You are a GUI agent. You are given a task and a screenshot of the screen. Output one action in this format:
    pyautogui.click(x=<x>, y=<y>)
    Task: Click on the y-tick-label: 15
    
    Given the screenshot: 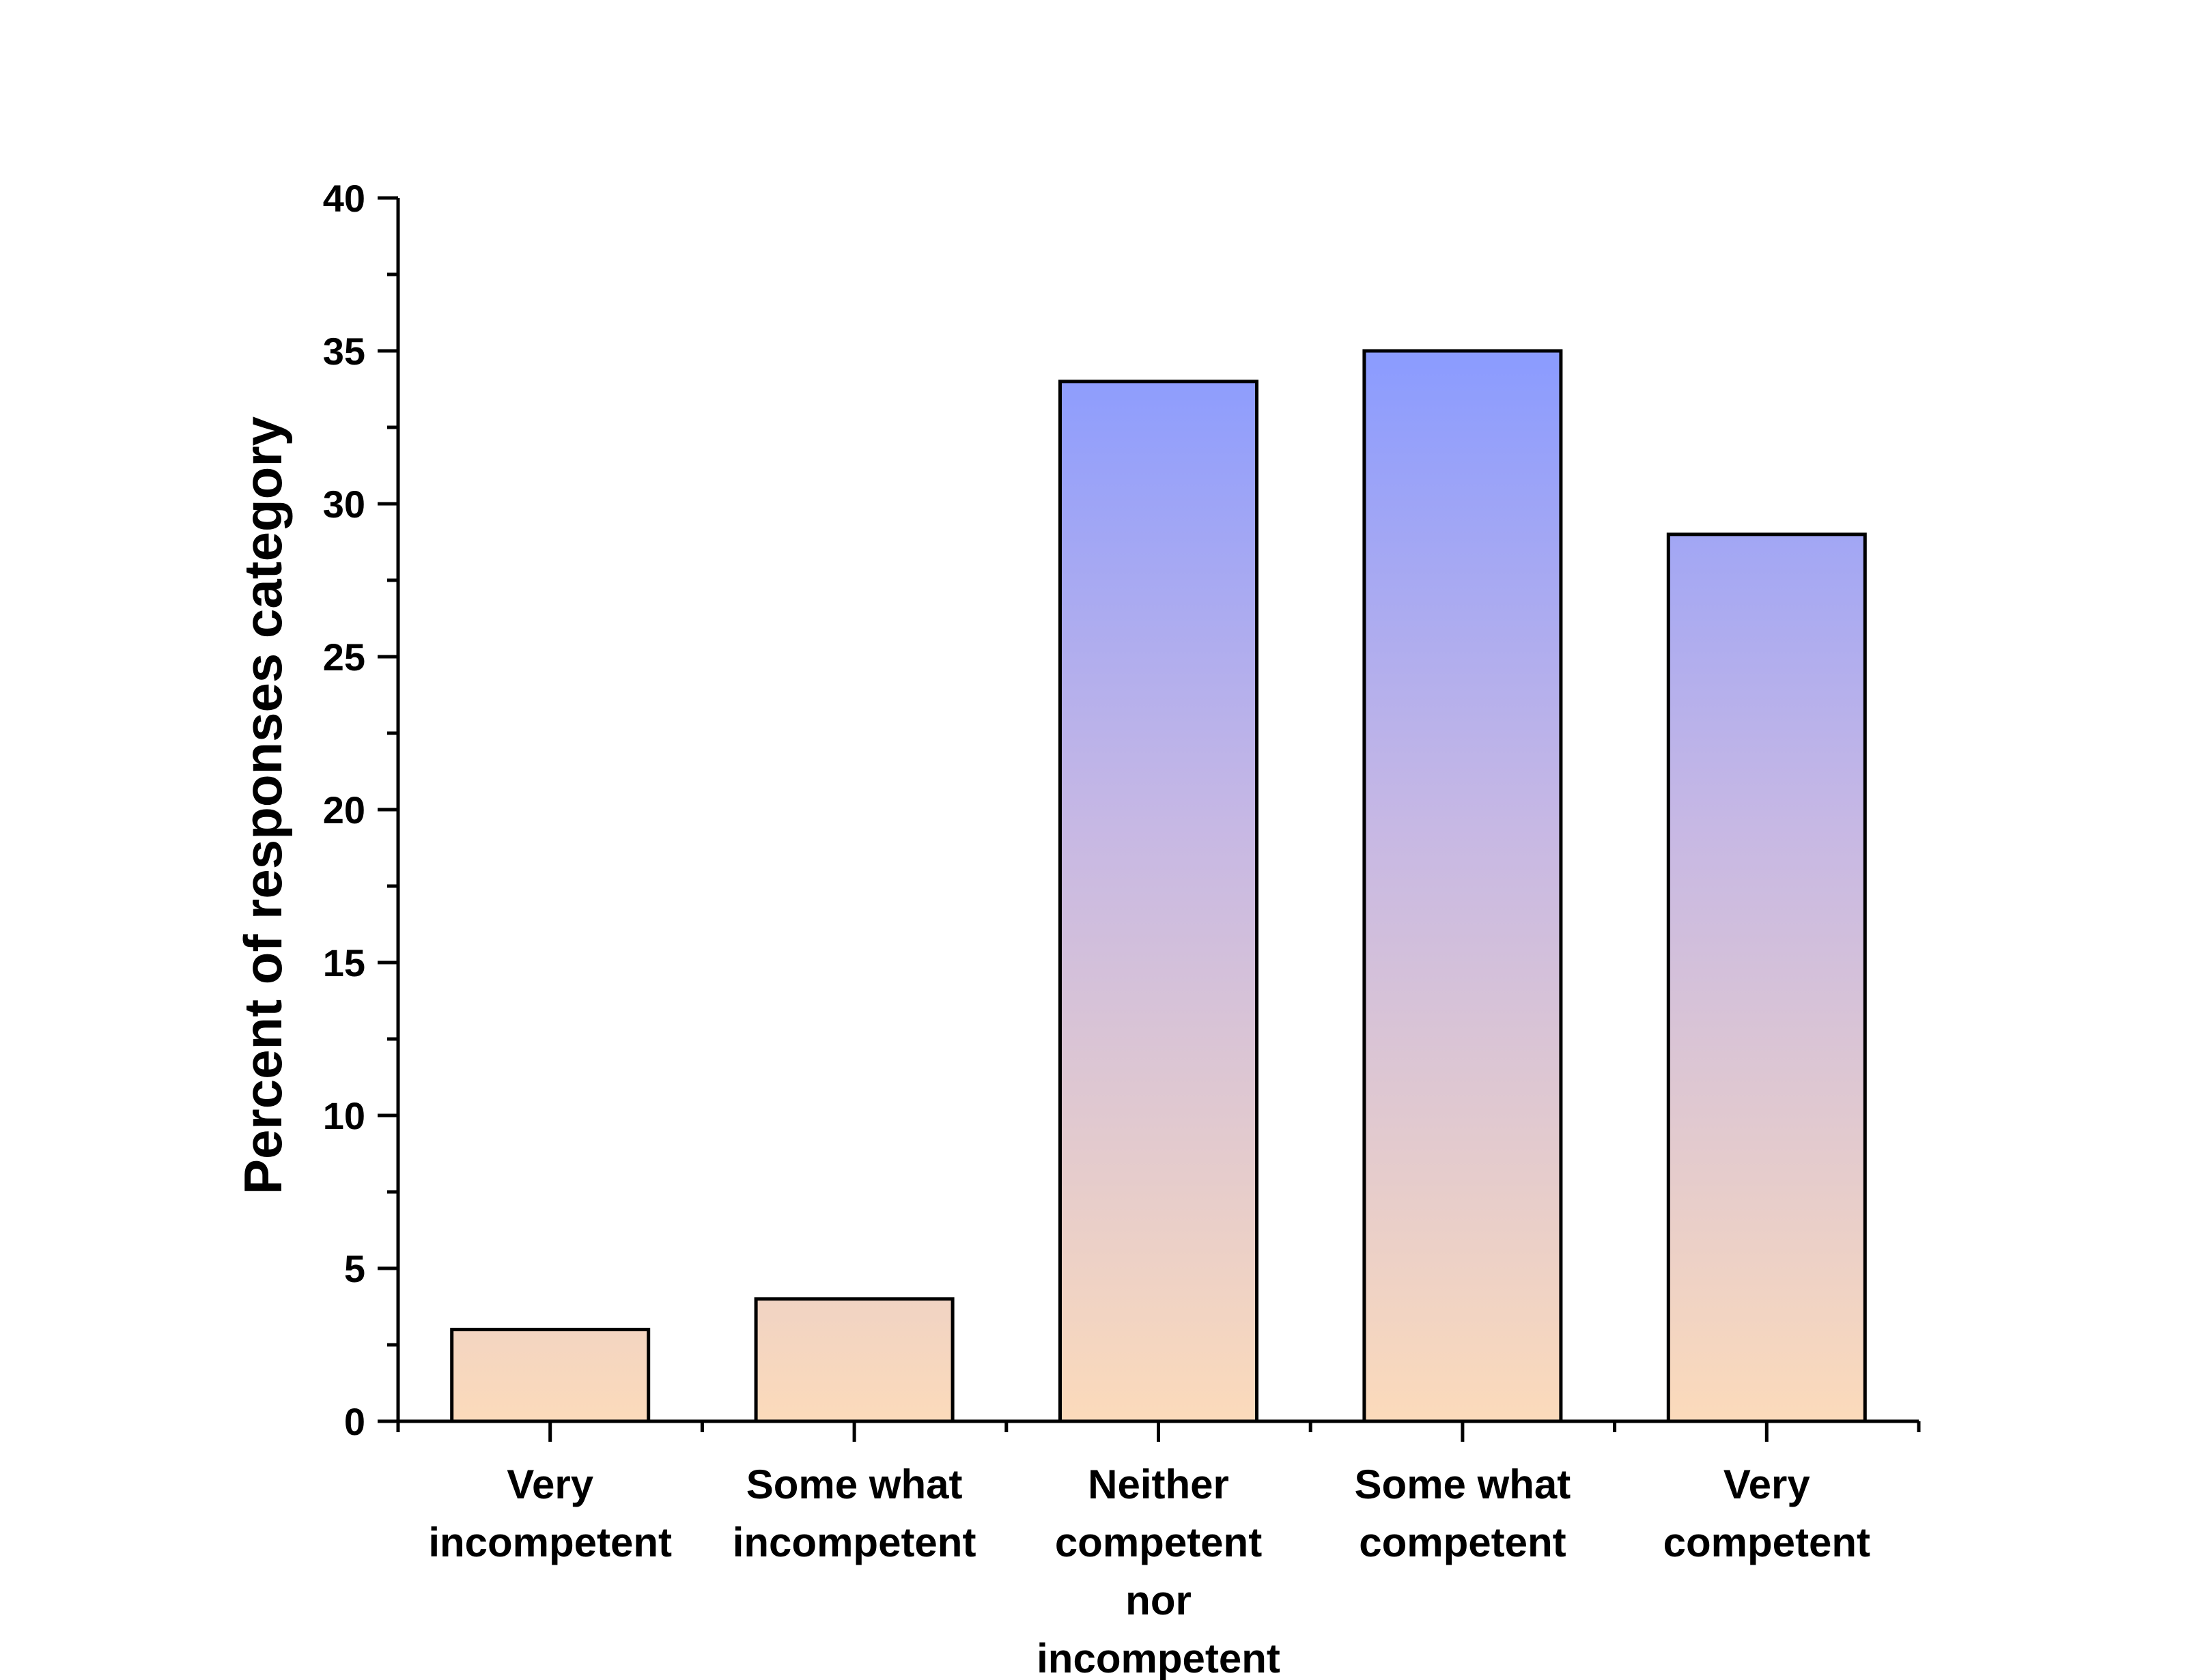 What is the action you would take?
    pyautogui.click(x=344, y=962)
    